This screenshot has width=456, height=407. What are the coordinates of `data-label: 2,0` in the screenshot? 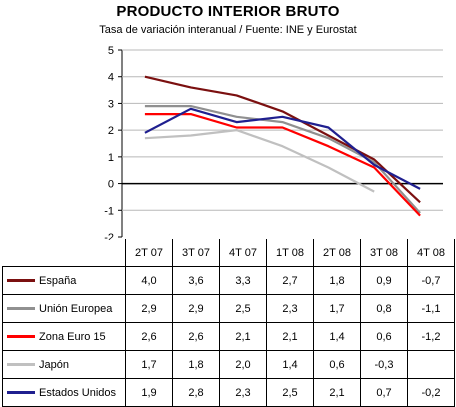 It's located at (243, 364).